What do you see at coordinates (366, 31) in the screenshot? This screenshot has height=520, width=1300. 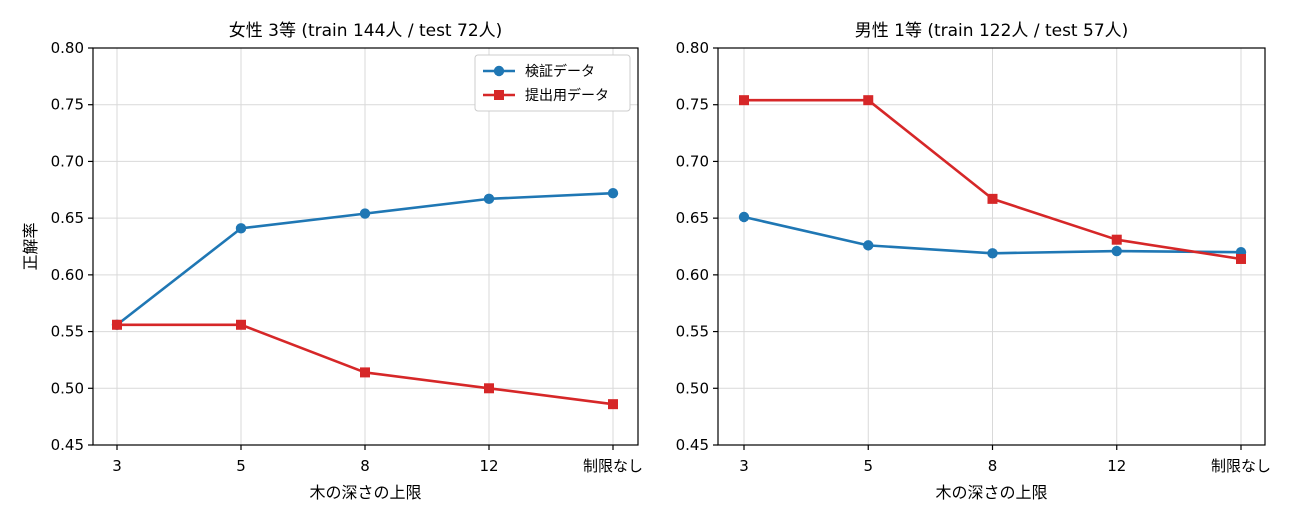 I see `chart-title: 女性 3等 (train 144人 / test 72人)` at bounding box center [366, 31].